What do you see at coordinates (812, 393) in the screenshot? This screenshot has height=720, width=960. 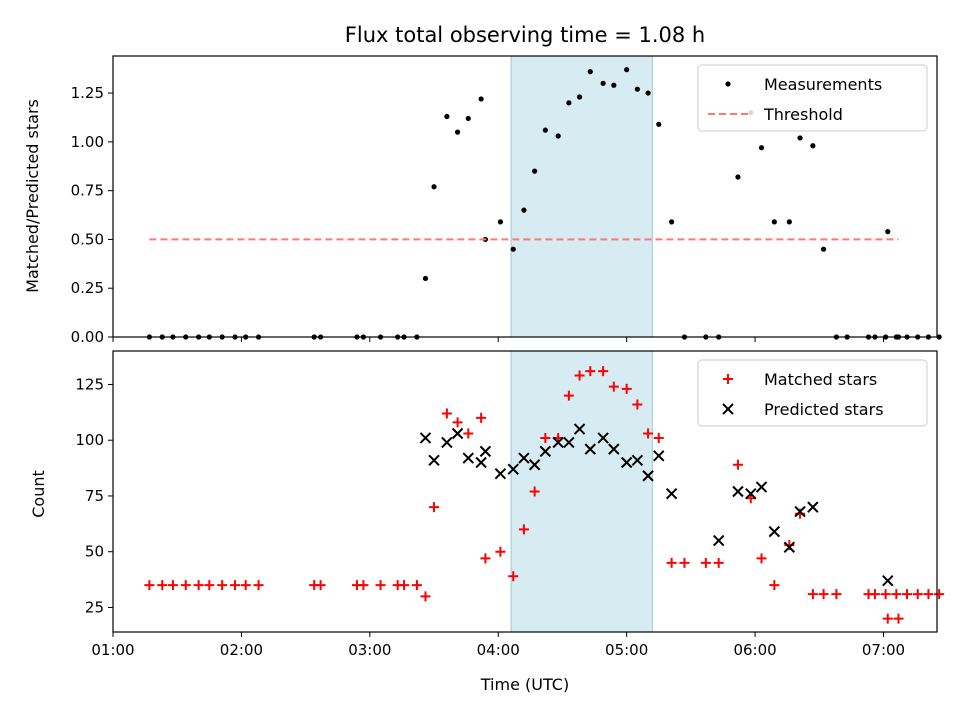 I see `bottom-legend: Matched stars Predicted stars` at bounding box center [812, 393].